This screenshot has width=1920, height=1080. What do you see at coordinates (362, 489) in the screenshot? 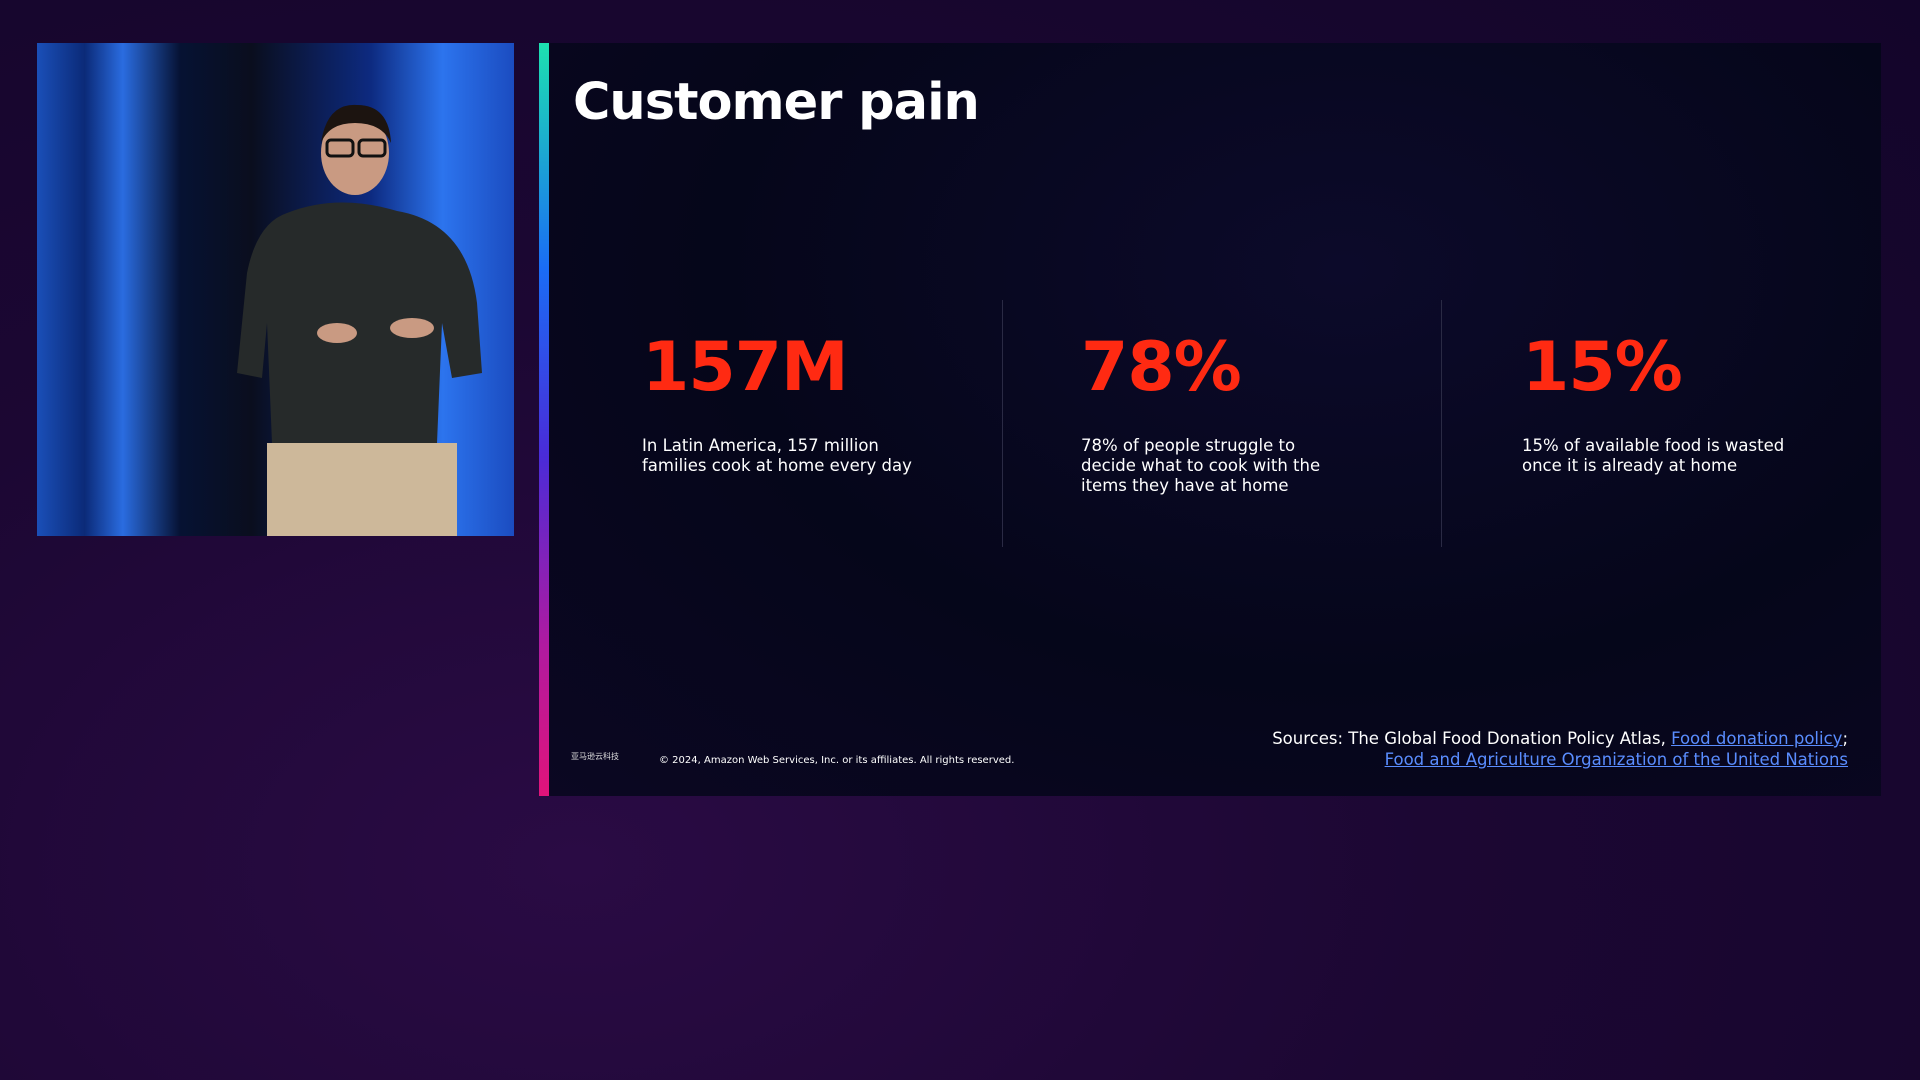
I see `trousers` at bounding box center [362, 489].